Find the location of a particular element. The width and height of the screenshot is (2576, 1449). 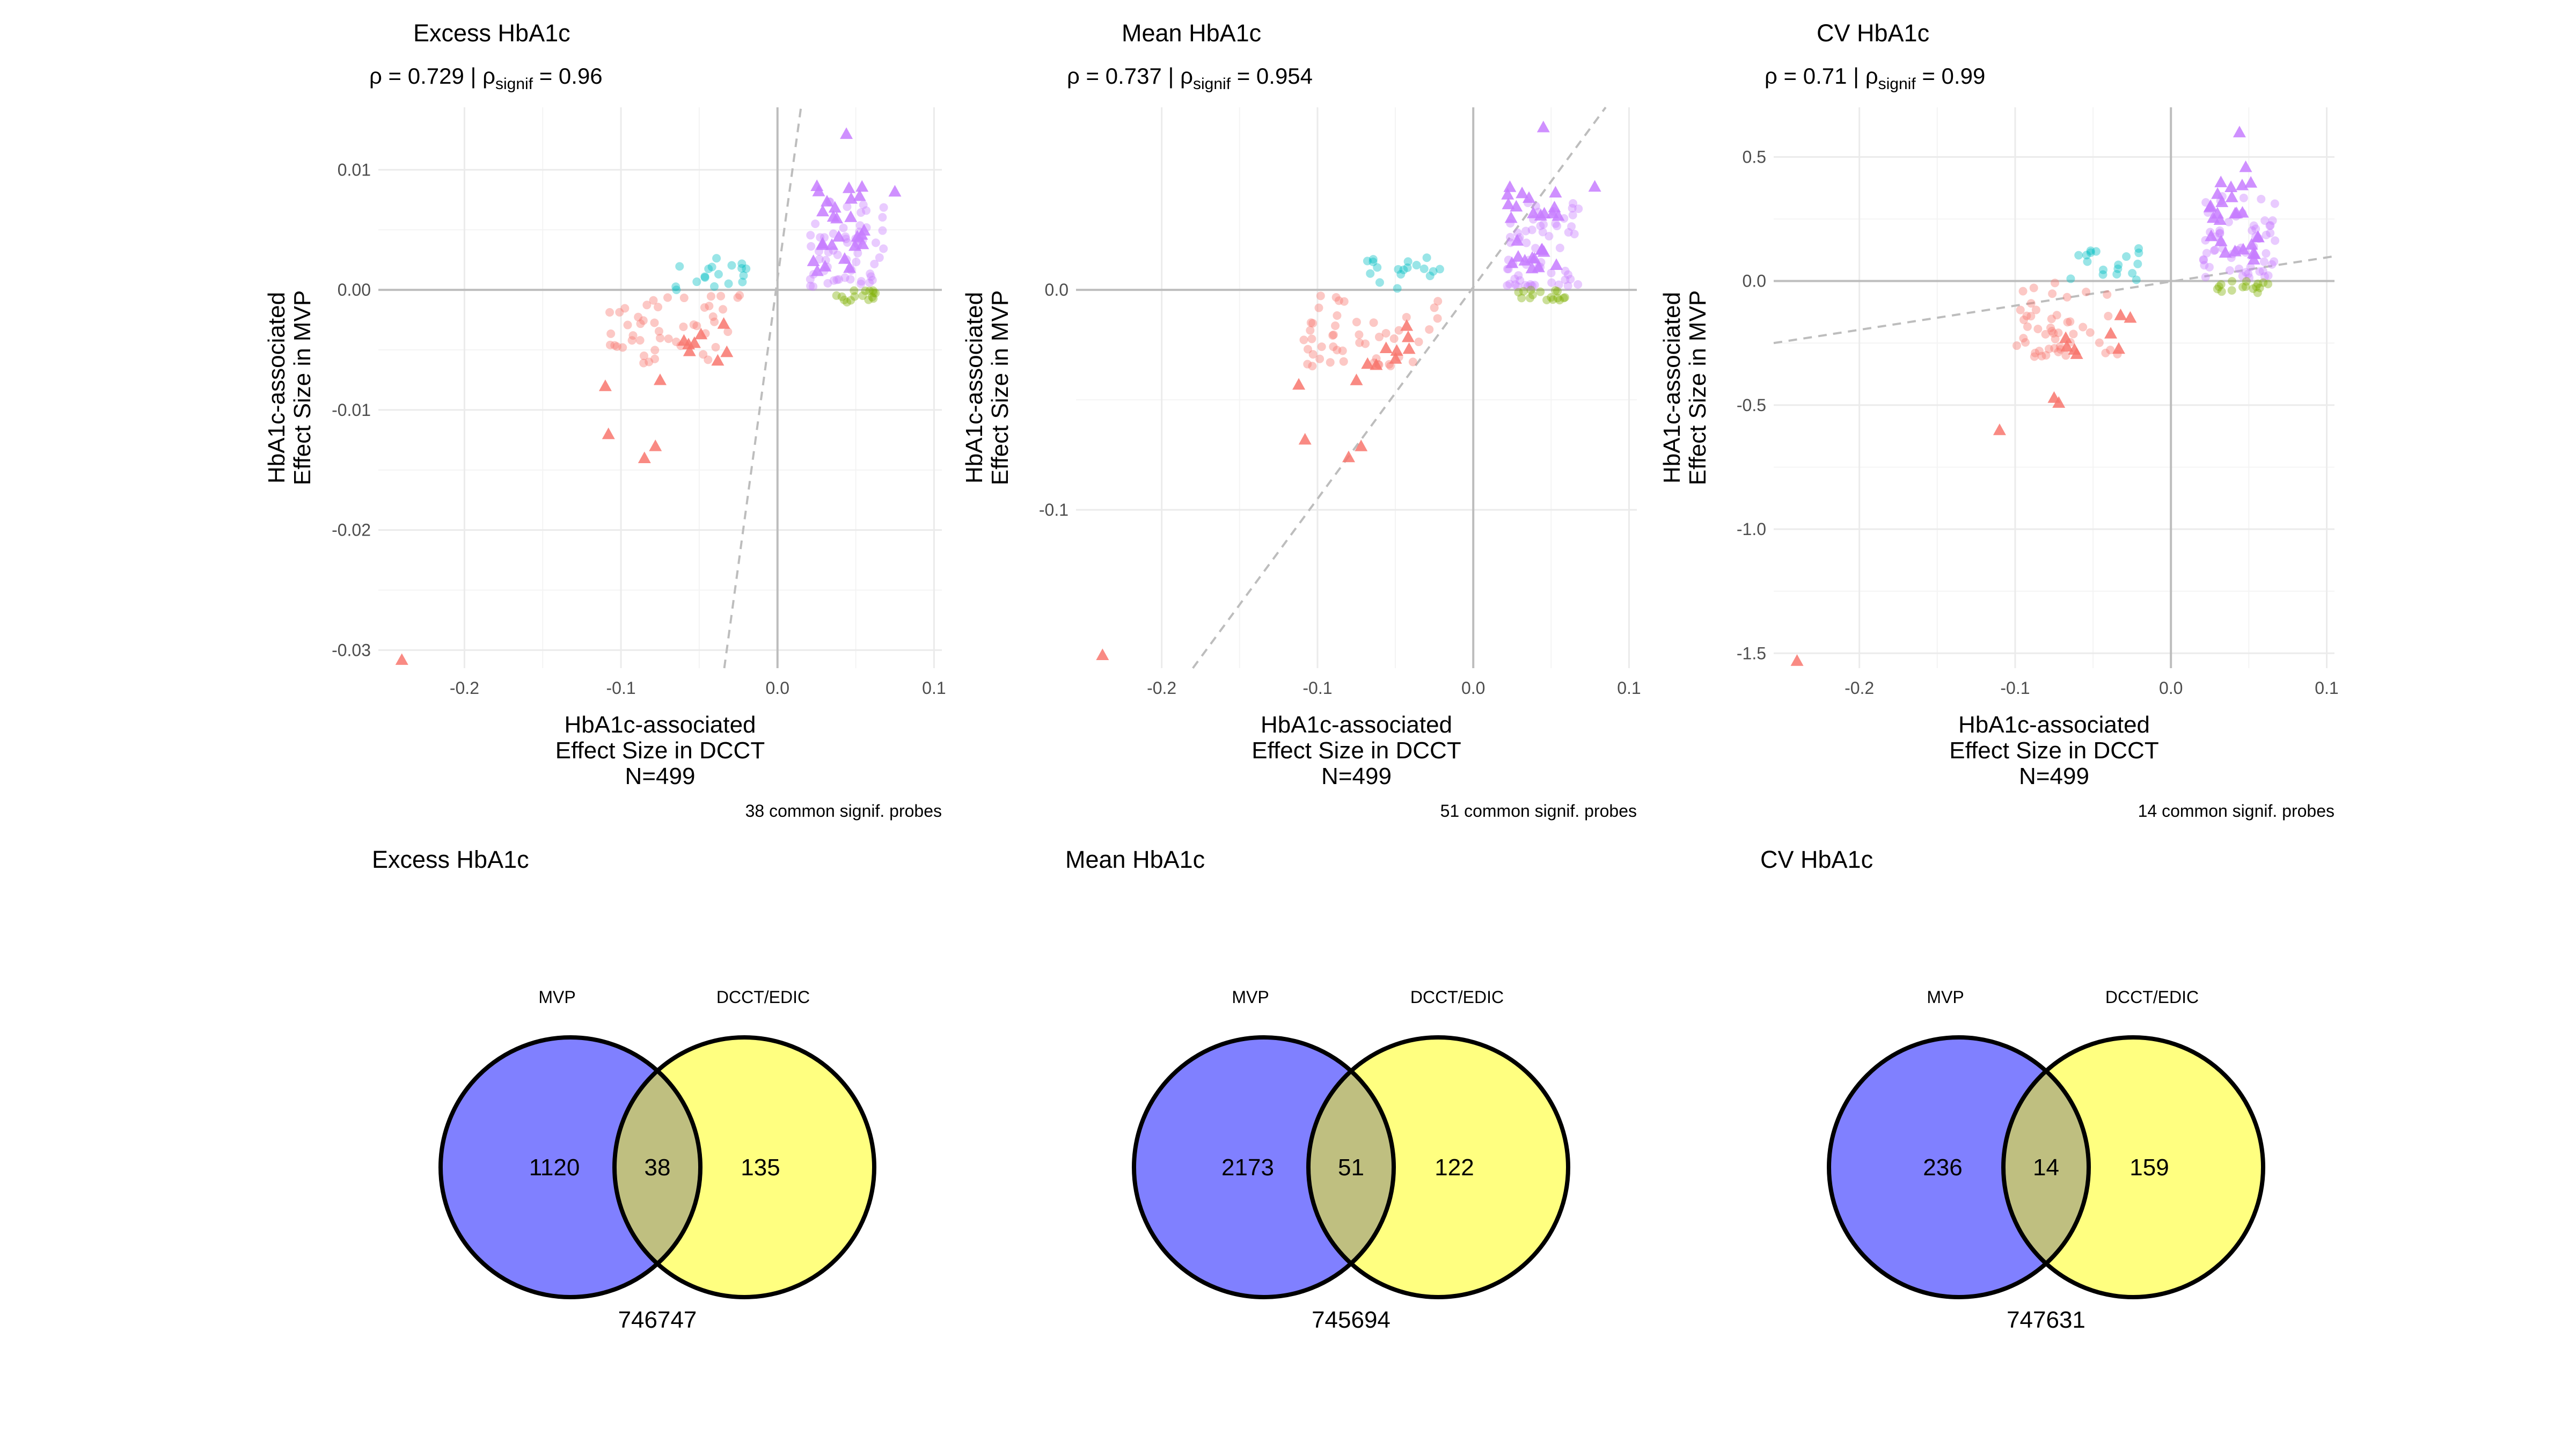

venn-label-dcct: DCCT/EDIC is located at coordinates (1457, 997).